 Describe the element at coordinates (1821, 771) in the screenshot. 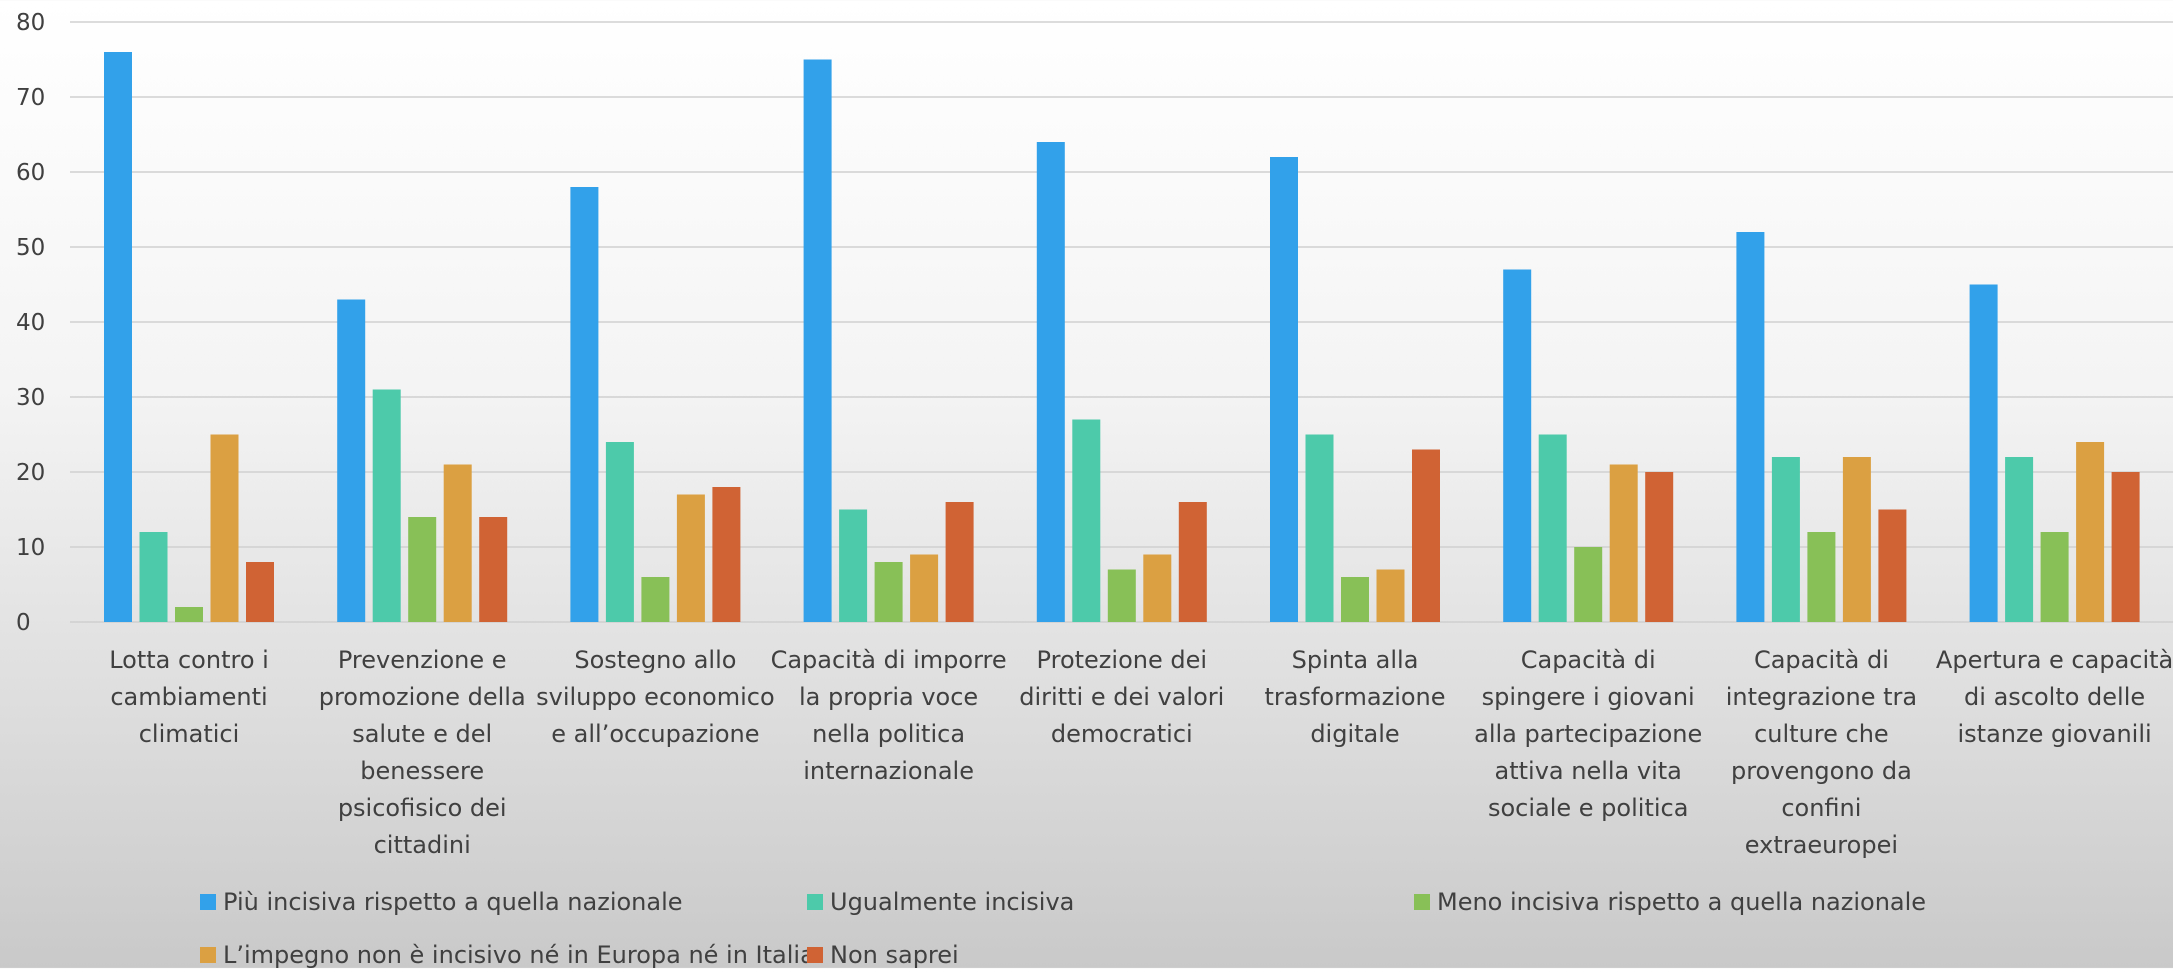

I see `x-tick-label-line: provengono da` at that location.